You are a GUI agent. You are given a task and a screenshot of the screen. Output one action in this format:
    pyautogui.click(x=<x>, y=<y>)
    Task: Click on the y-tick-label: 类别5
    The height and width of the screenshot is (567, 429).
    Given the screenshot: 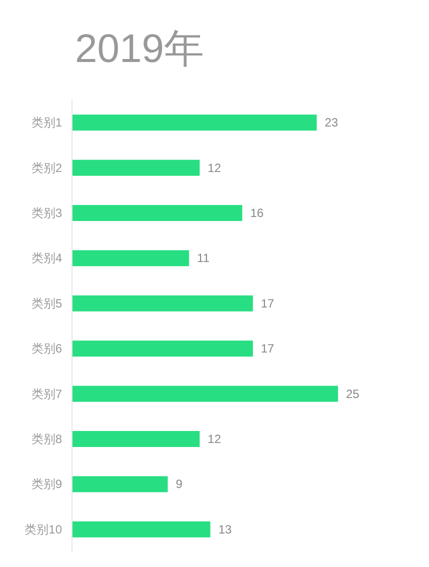 What is the action you would take?
    pyautogui.click(x=46, y=303)
    